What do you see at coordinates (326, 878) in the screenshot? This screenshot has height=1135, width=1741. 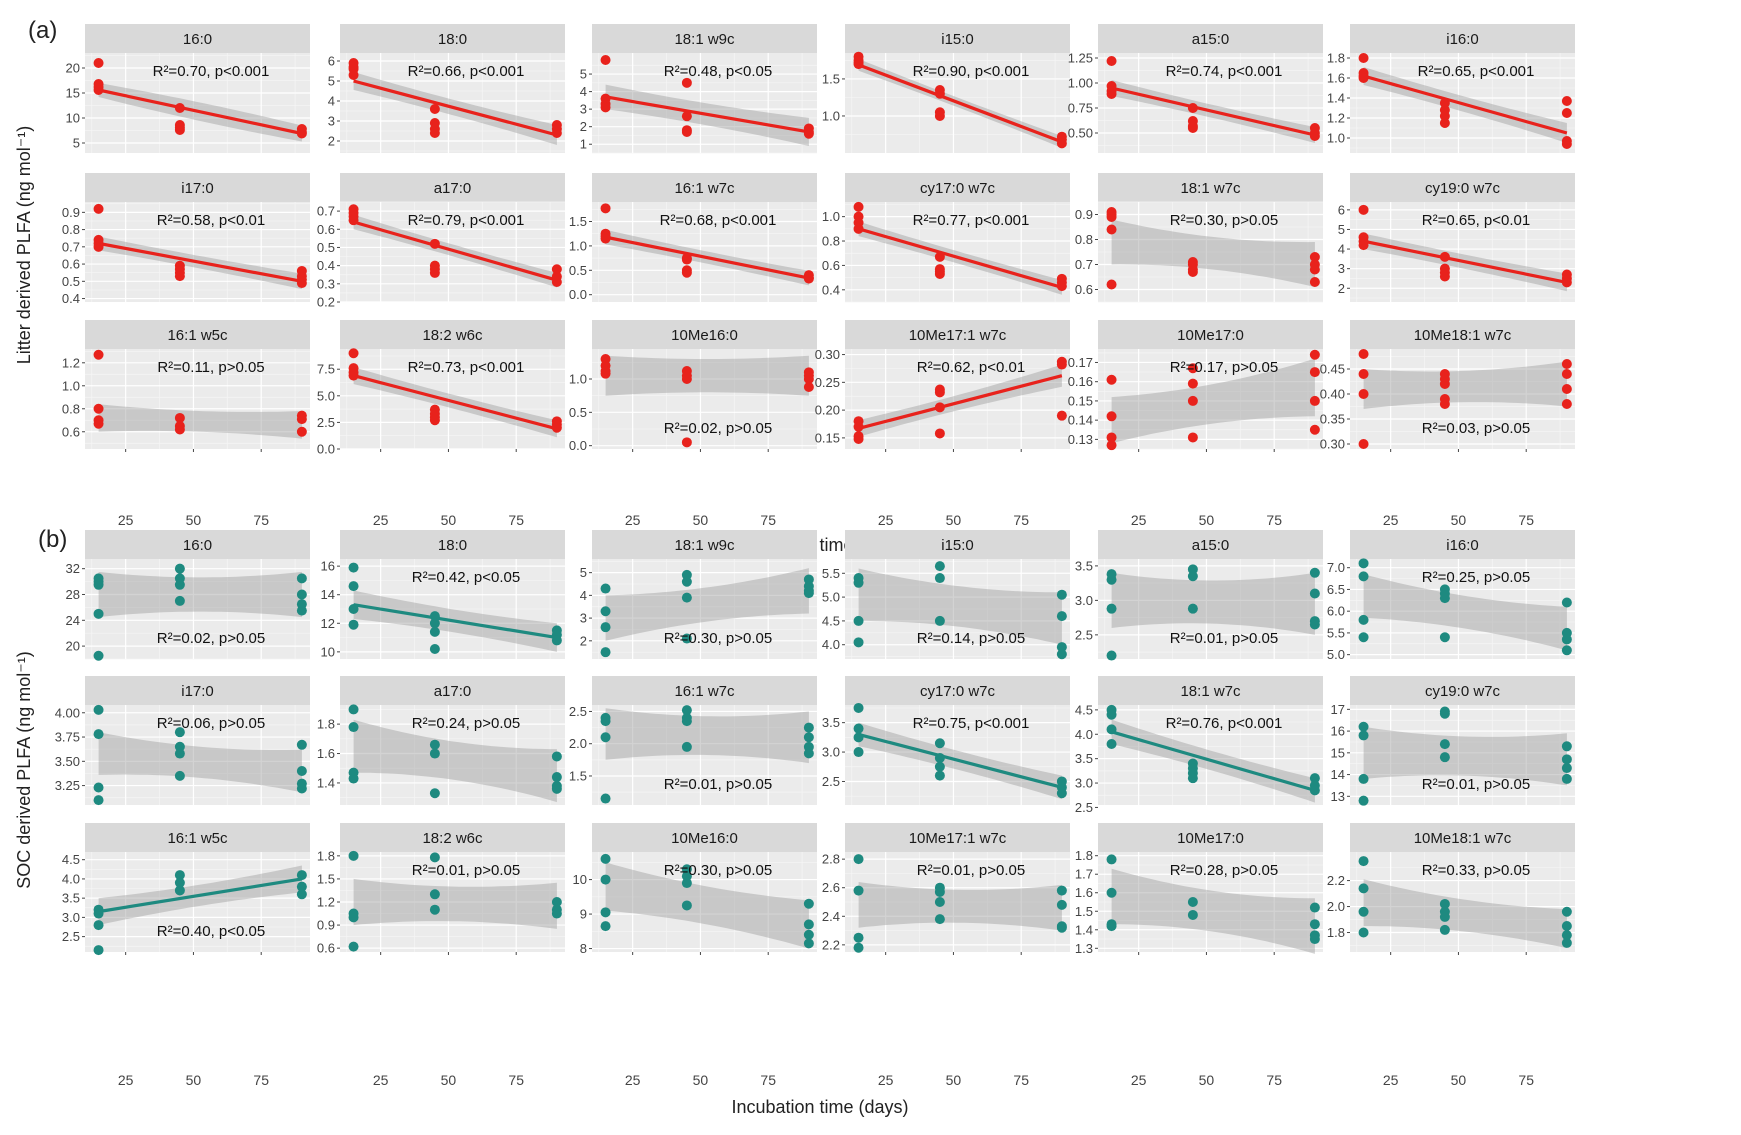 I see `y-tick-label: 1.5` at bounding box center [326, 878].